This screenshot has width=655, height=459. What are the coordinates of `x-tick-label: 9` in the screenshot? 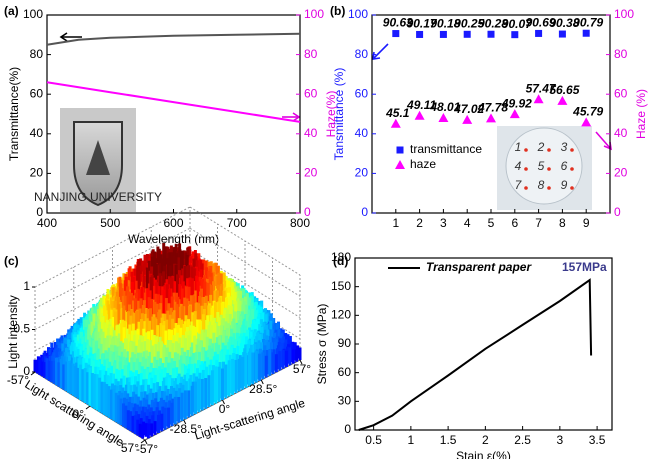 It's located at (586, 223).